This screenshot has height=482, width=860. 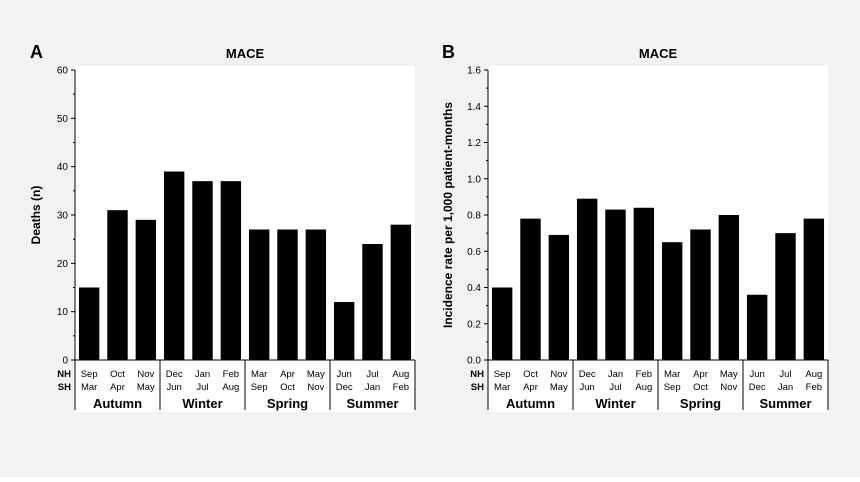 What do you see at coordinates (315, 387) in the screenshot?
I see `panel-a-x-tick-label-sh: Nov` at bounding box center [315, 387].